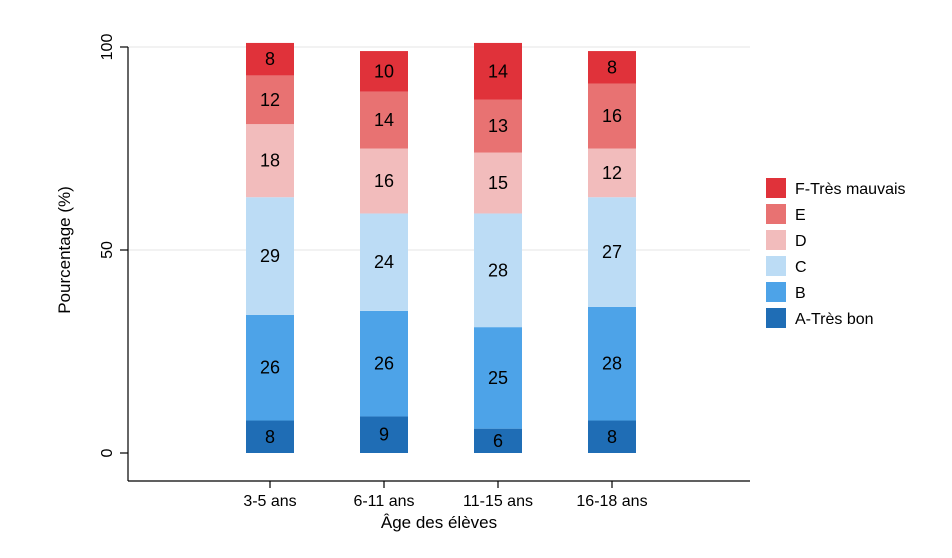  Describe the element at coordinates (800, 293) in the screenshot. I see `legend-label: B` at that location.